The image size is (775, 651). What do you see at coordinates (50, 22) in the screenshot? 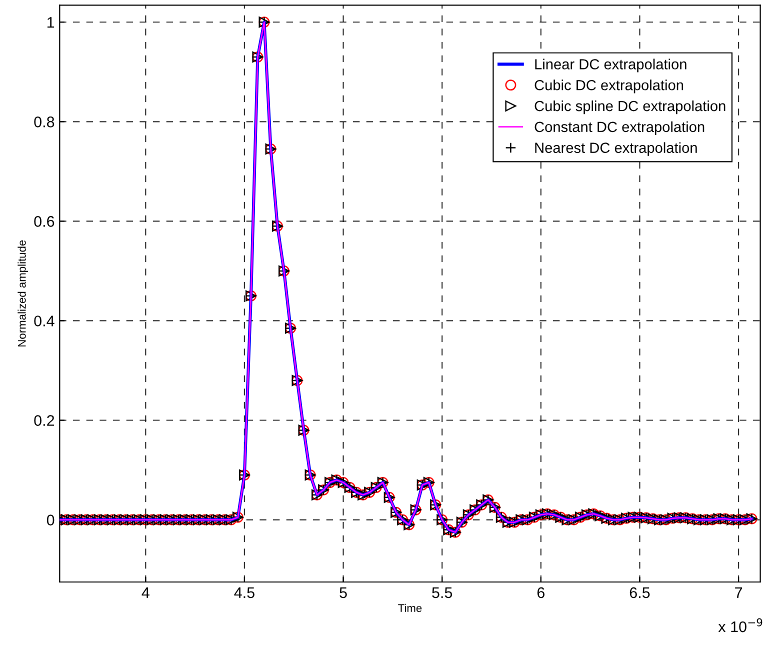
I see `y-tick-label: 1` at bounding box center [50, 22].